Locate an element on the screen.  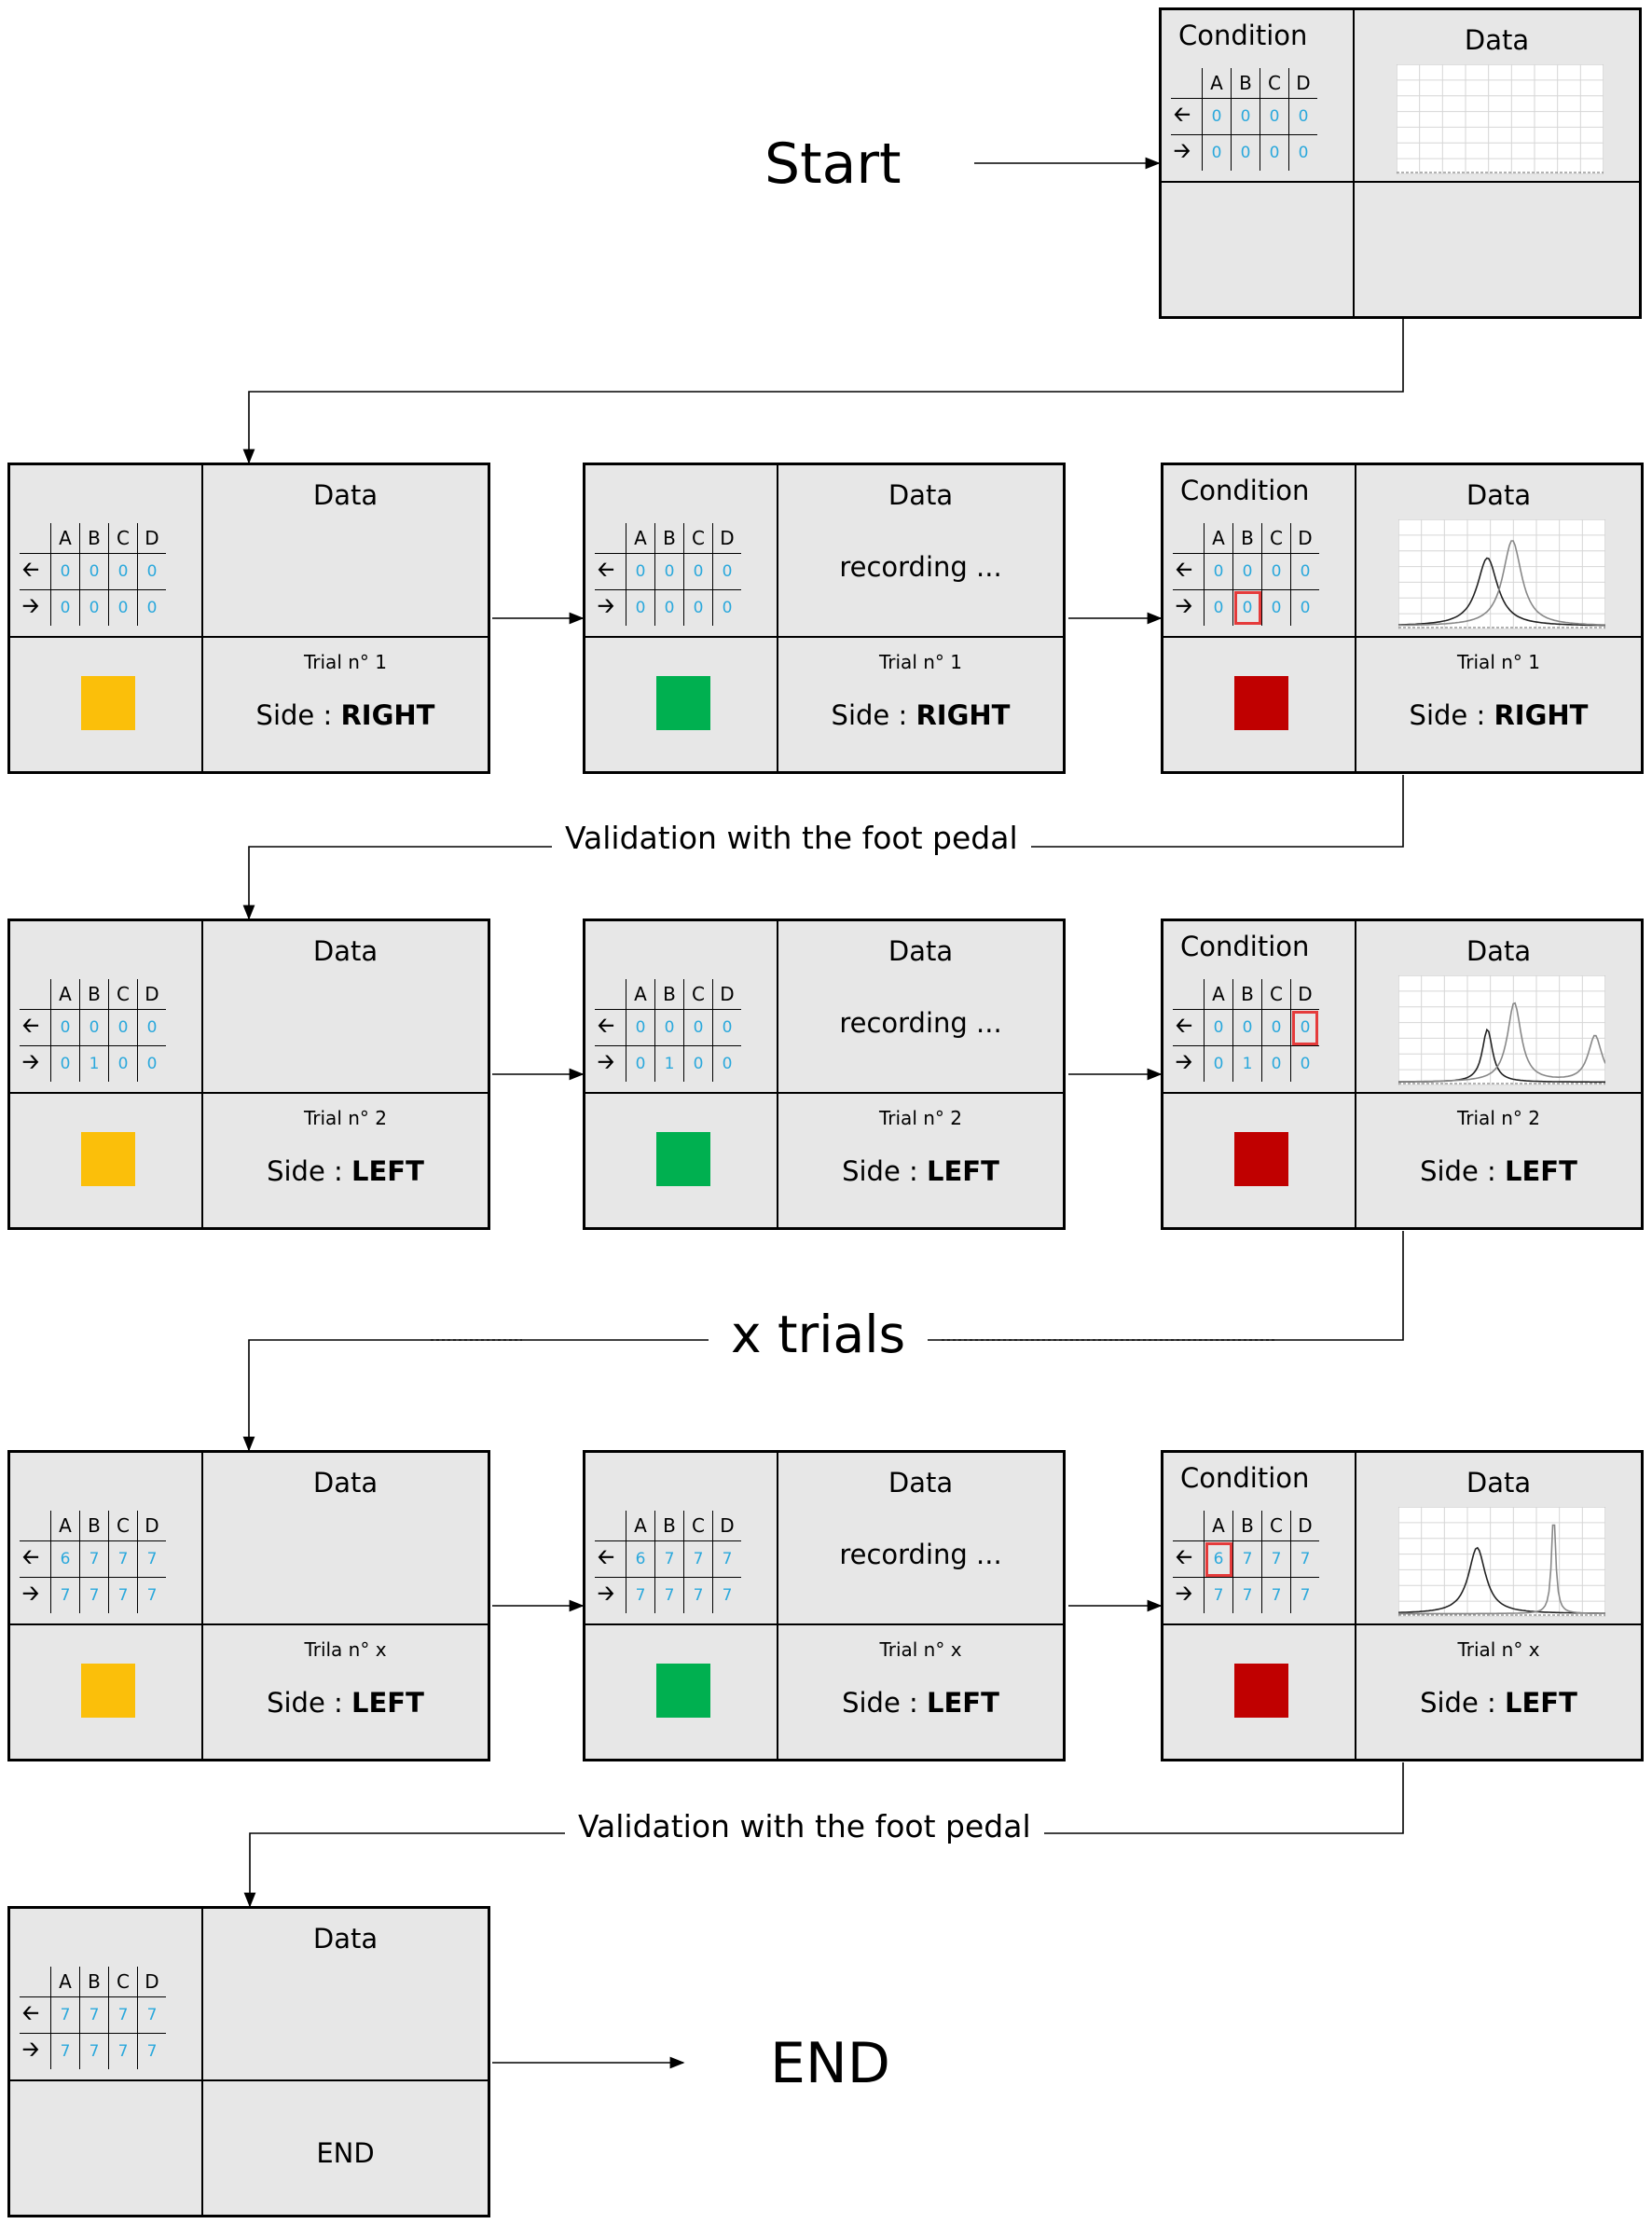
trial-panel: END is located at coordinates (346, 2148).